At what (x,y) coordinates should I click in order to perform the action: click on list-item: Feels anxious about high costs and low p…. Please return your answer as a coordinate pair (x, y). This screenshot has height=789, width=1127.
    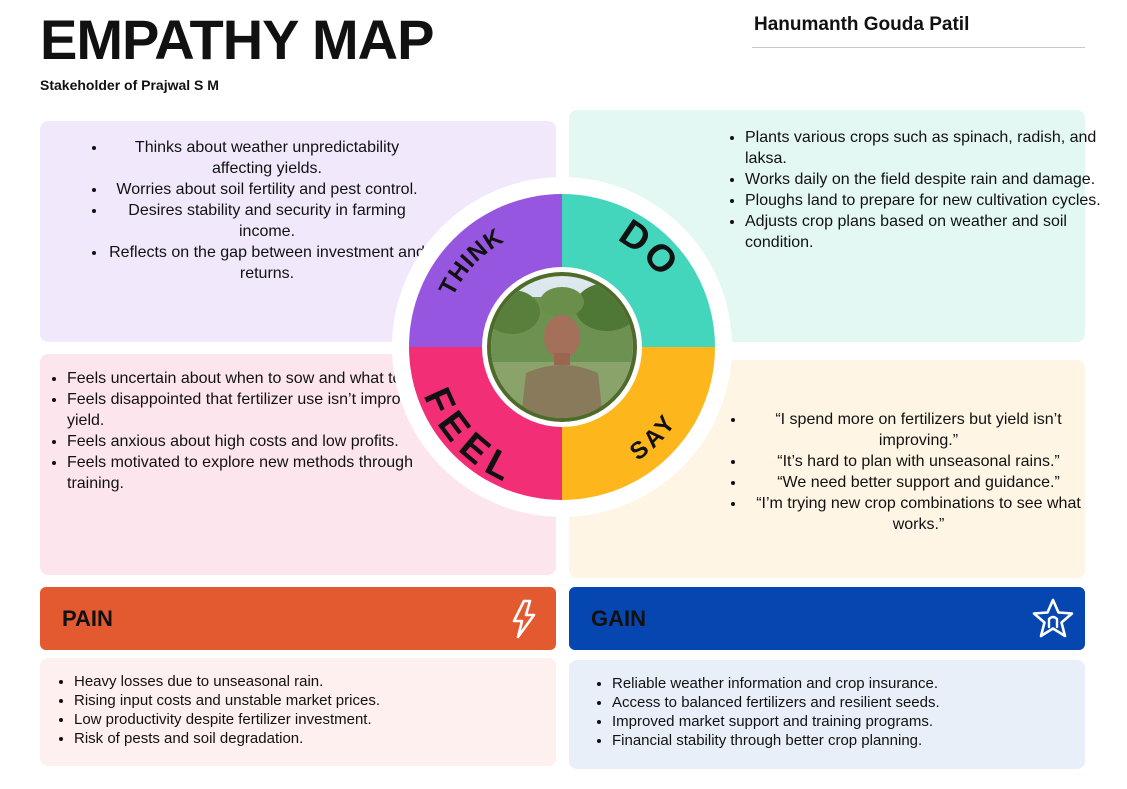
    Looking at the image, I should click on (267, 441).